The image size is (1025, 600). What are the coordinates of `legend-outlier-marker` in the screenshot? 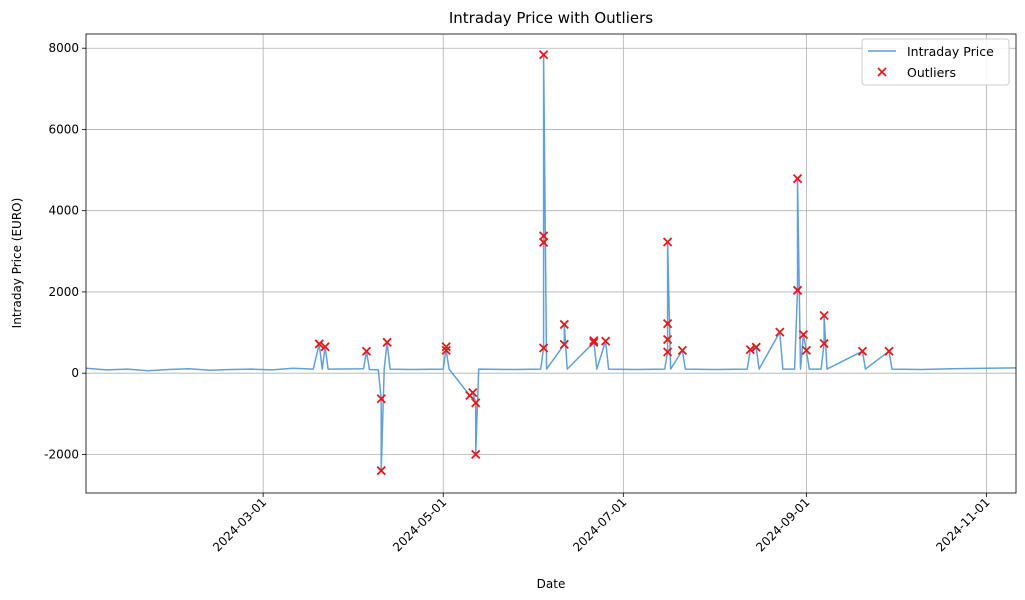 It's located at (882, 72).